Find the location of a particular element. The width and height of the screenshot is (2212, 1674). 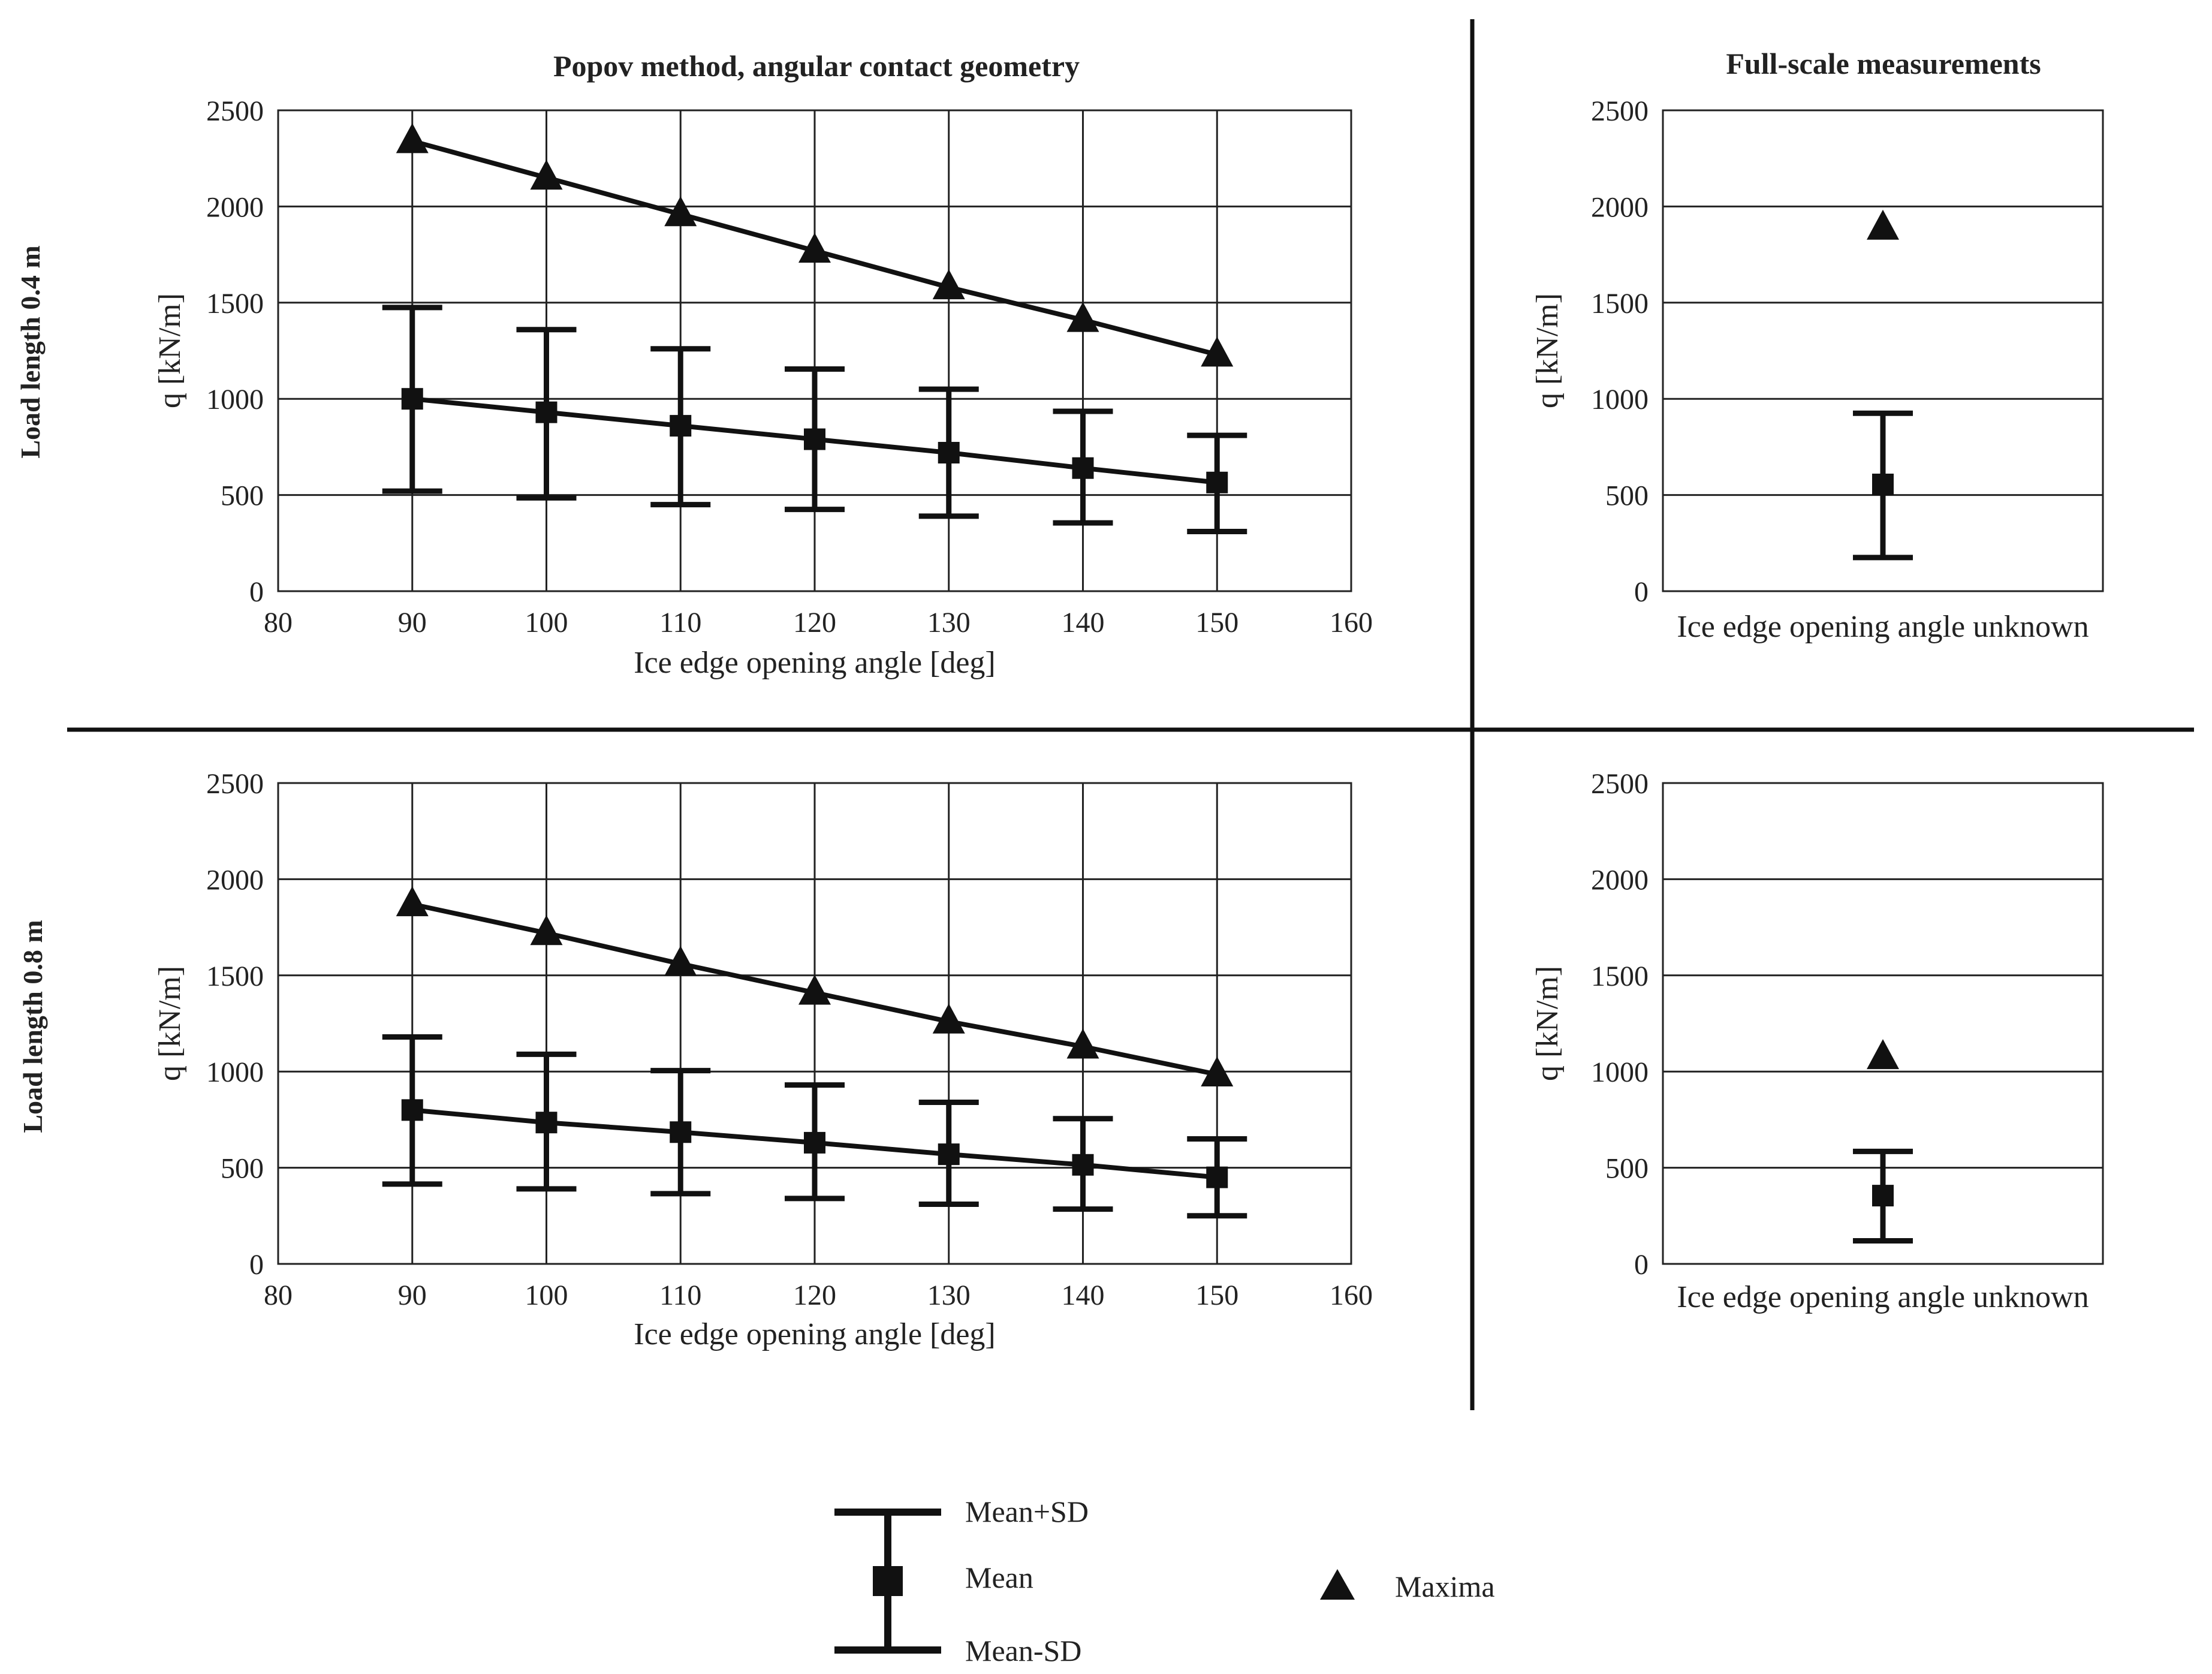

legend-maxima-label: Maxima is located at coordinates (1445, 1586).